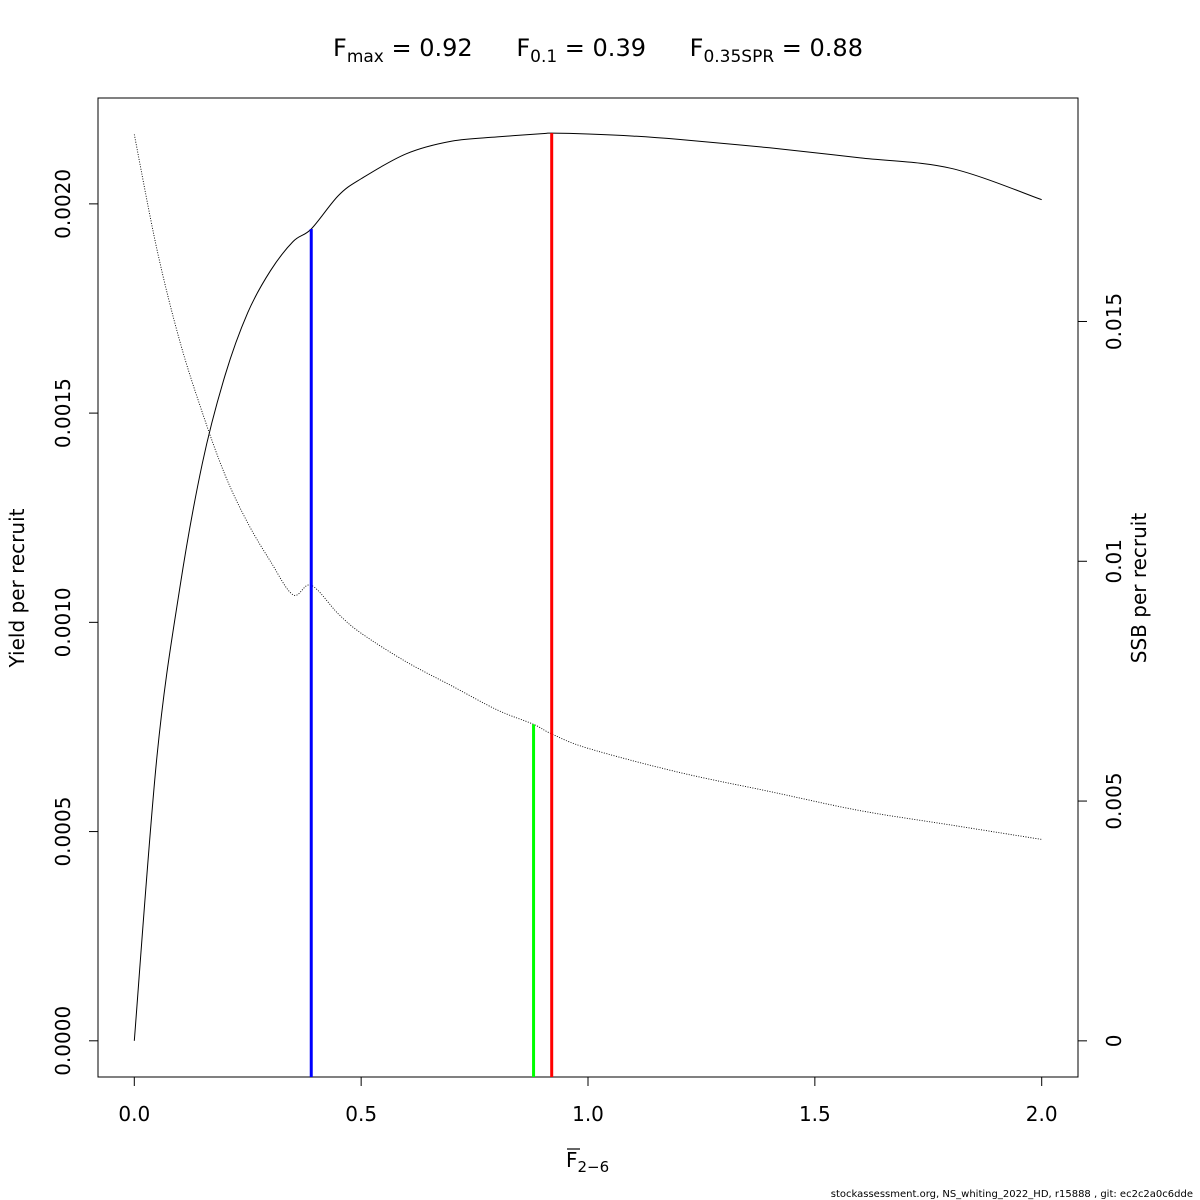 The image size is (1200, 1200). What do you see at coordinates (815, 1114) in the screenshot?
I see `x-tick-label: 1.5` at bounding box center [815, 1114].